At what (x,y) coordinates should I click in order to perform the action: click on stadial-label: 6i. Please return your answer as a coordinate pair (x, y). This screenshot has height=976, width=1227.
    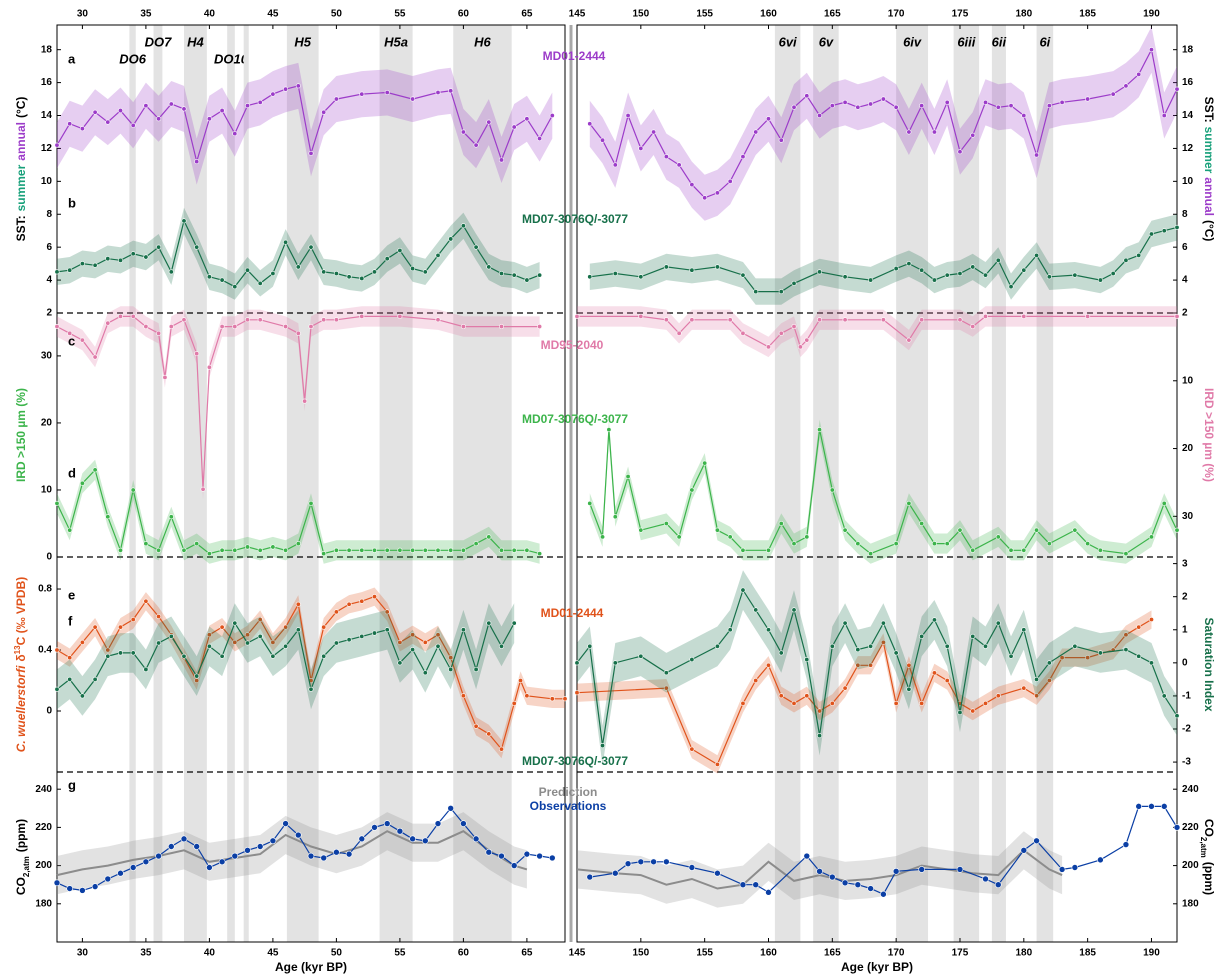
    Looking at the image, I should click on (1044, 41).